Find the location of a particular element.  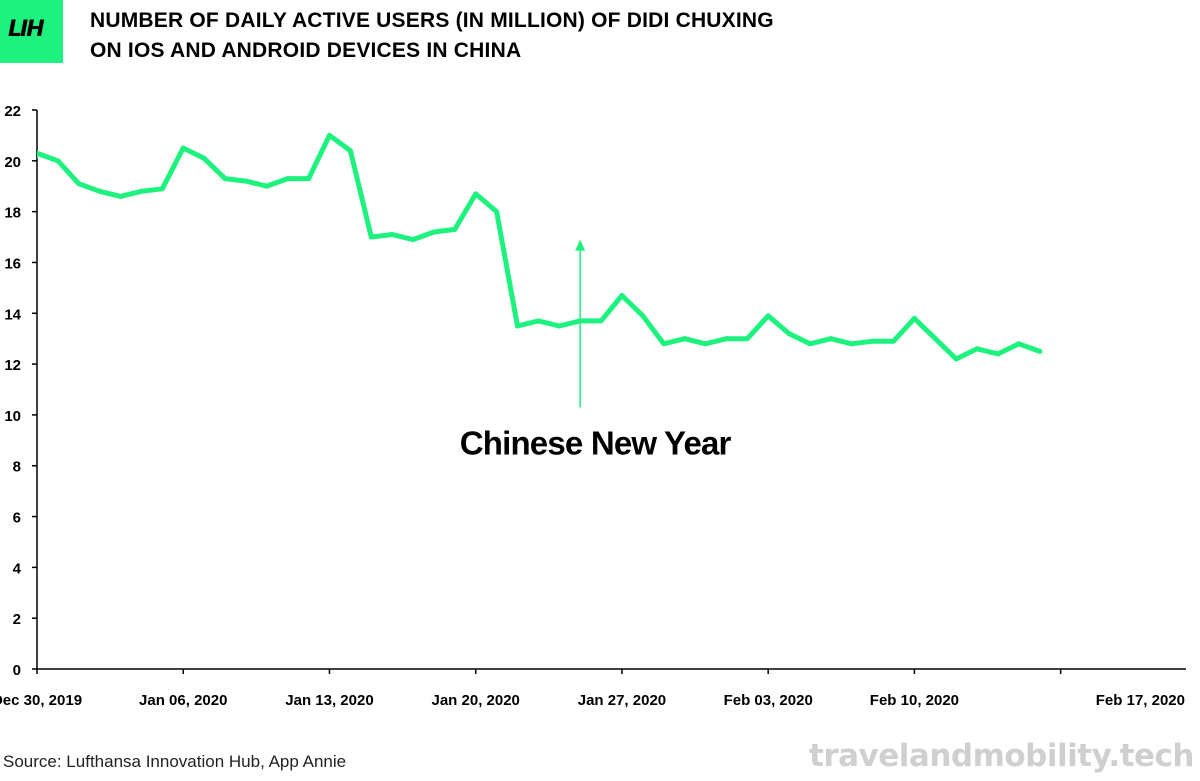

y-tick-label: 8 is located at coordinates (17, 467).